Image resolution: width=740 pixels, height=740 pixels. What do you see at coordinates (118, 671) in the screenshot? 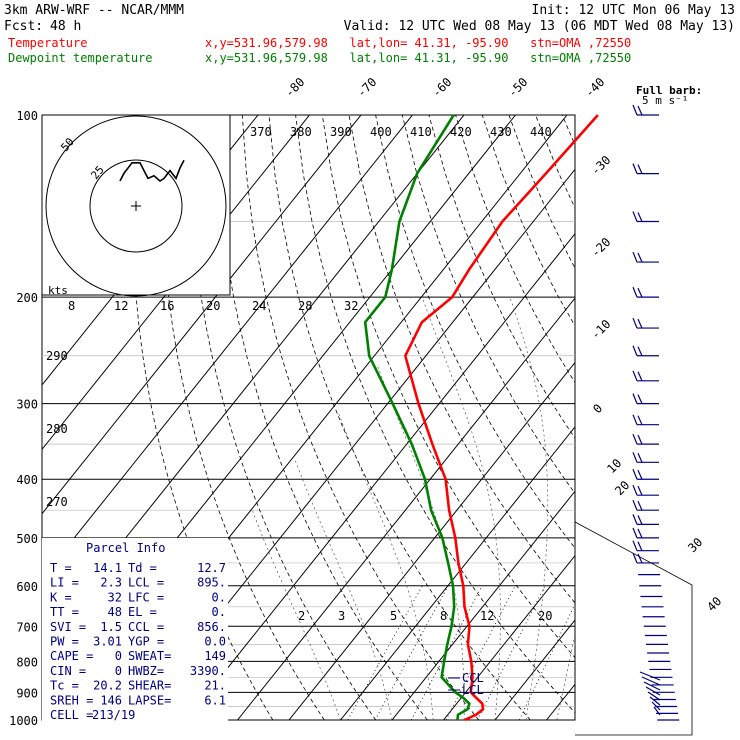
I see `parcel-val-7: 0` at bounding box center [118, 671].